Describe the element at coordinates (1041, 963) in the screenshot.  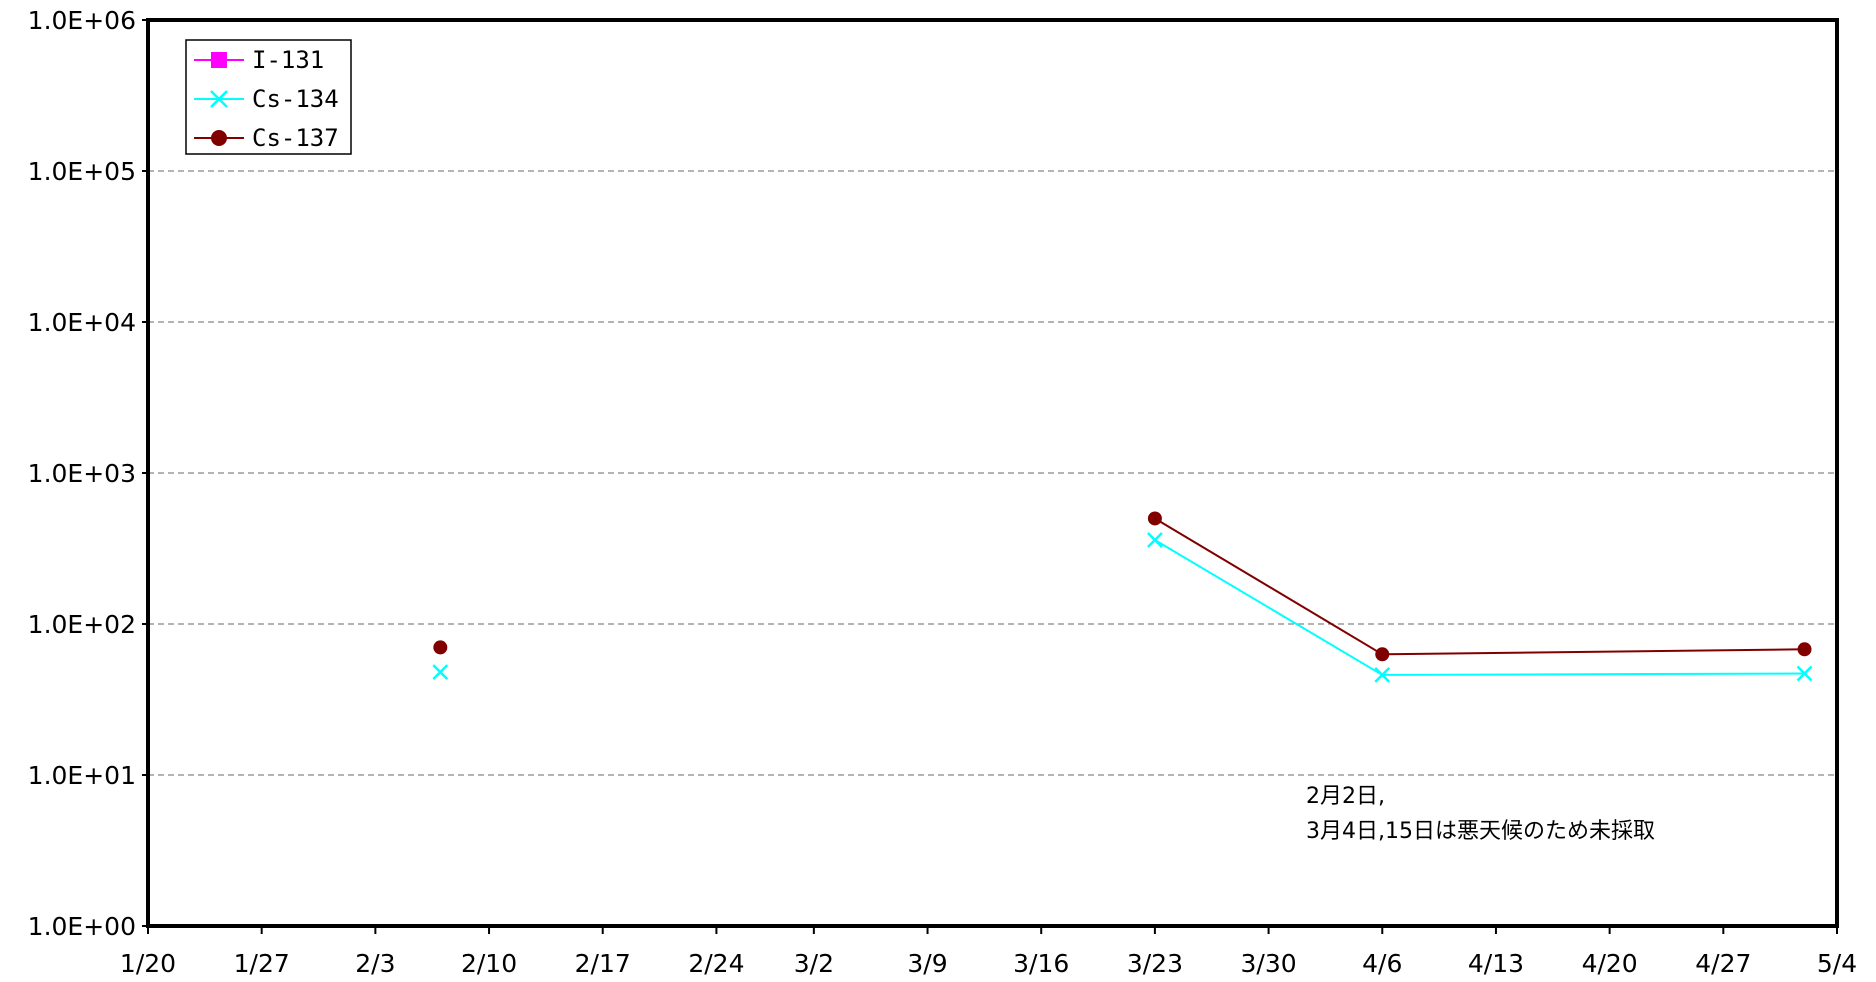
I see `x-tick-label: 3/16` at that location.